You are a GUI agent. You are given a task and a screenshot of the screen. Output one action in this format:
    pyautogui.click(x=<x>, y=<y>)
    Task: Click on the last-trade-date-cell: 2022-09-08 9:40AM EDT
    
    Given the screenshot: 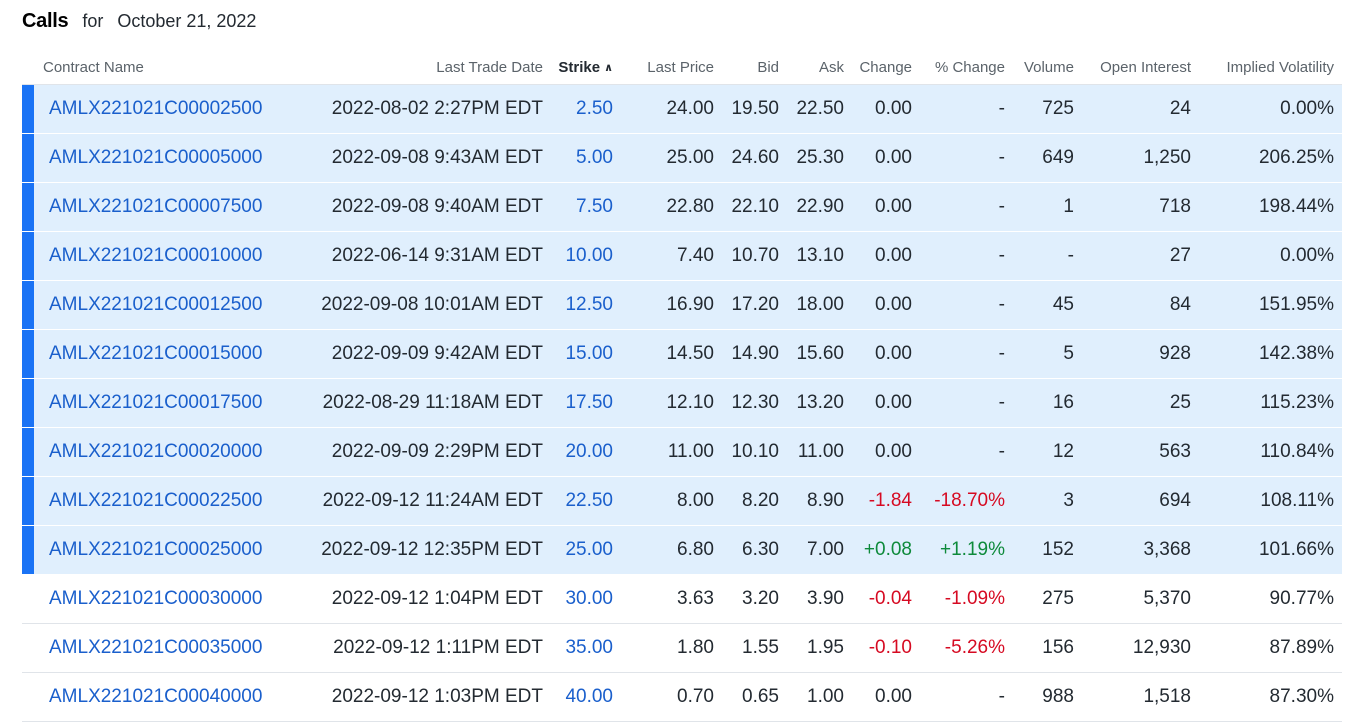 What is the action you would take?
    pyautogui.click(x=424, y=207)
    